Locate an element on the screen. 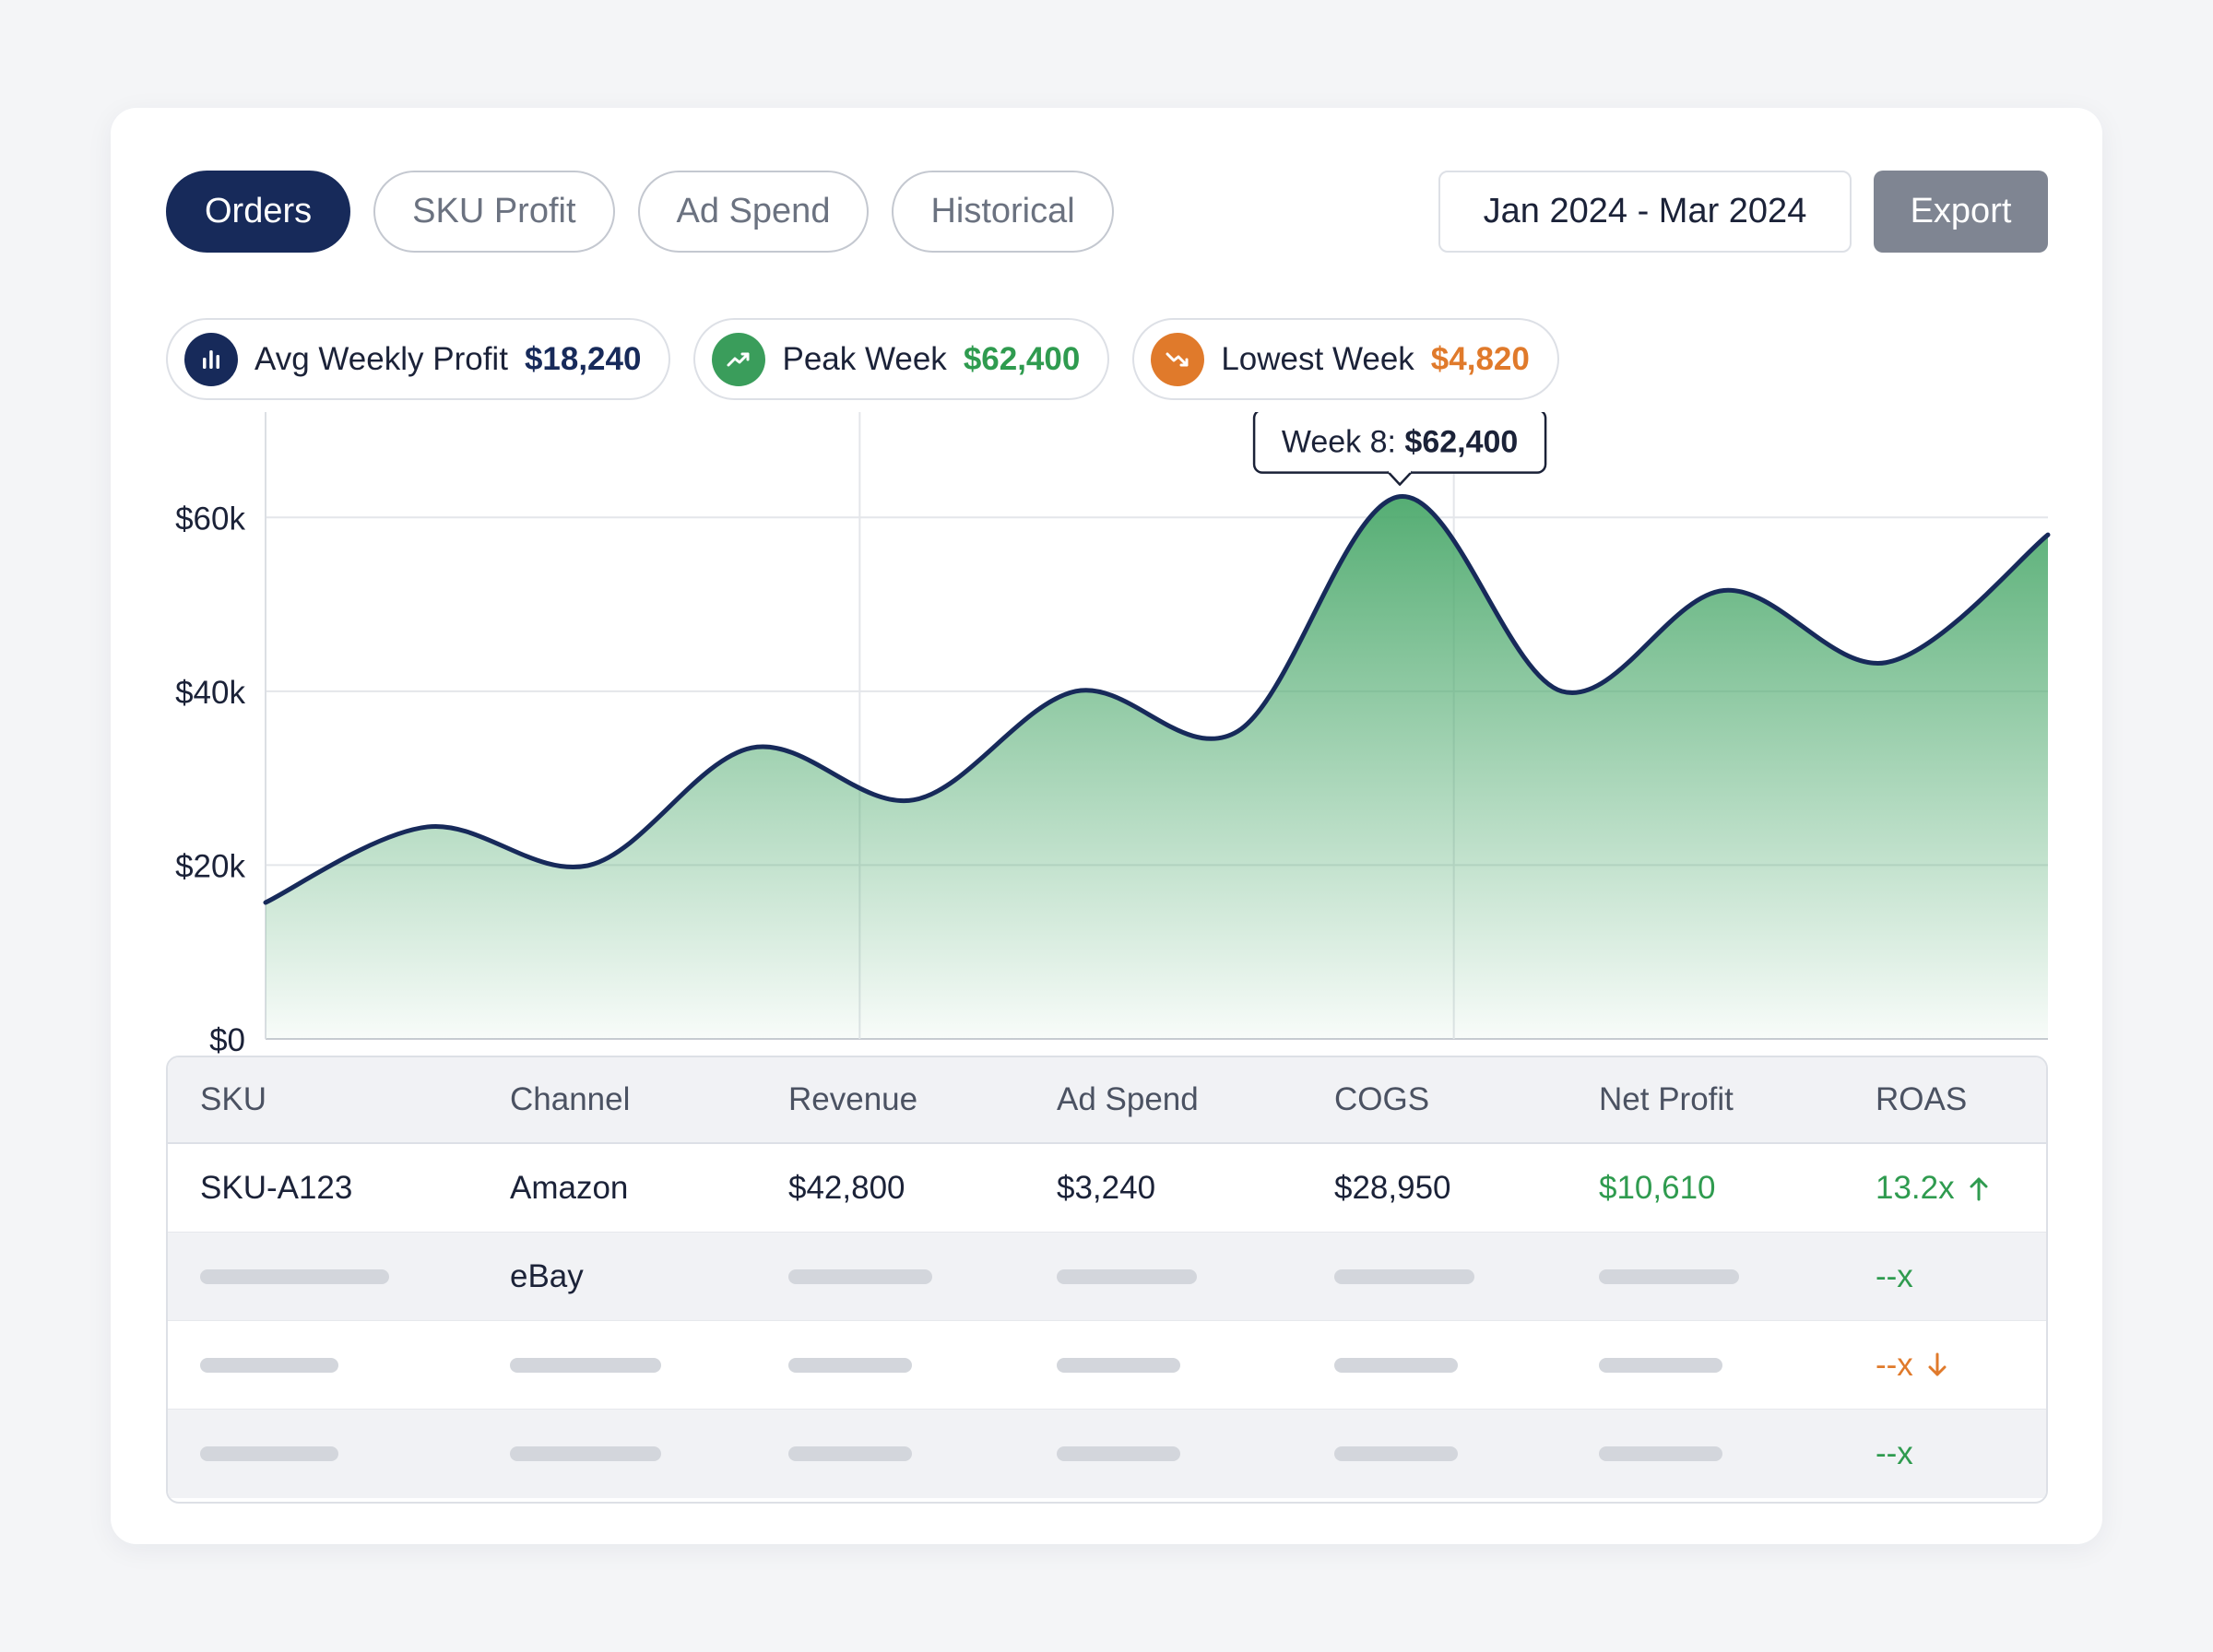 Image resolution: width=2213 pixels, height=1652 pixels. y-tick-label: $0 is located at coordinates (227, 1040).